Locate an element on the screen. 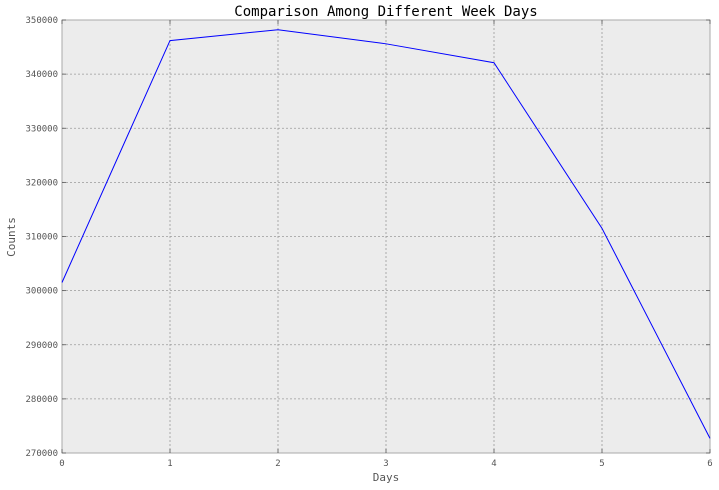  x-tick-label: 0 is located at coordinates (61, 464).